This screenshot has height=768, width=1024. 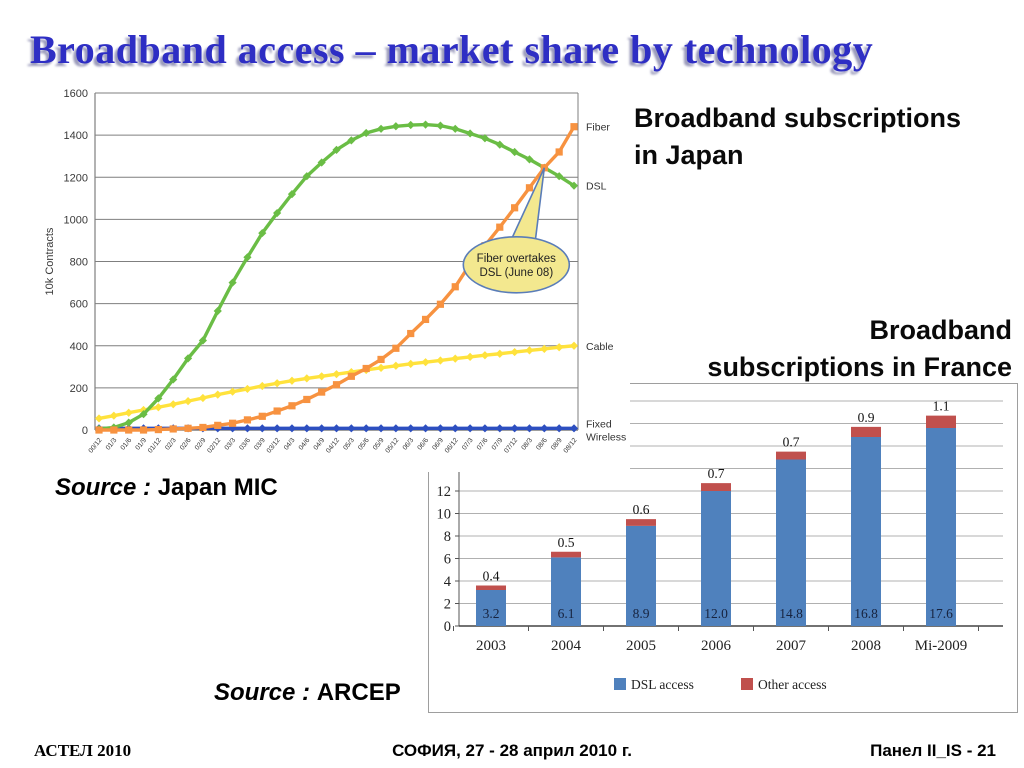 I want to click on y-tick-label: 4, so click(x=448, y=582).